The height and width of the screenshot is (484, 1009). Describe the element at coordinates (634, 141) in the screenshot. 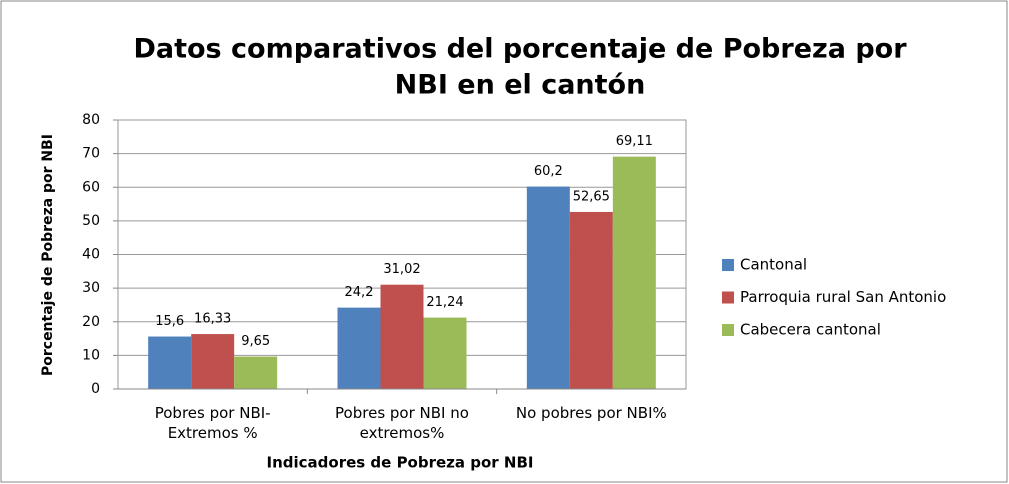

I see `data-label: 69,11` at that location.